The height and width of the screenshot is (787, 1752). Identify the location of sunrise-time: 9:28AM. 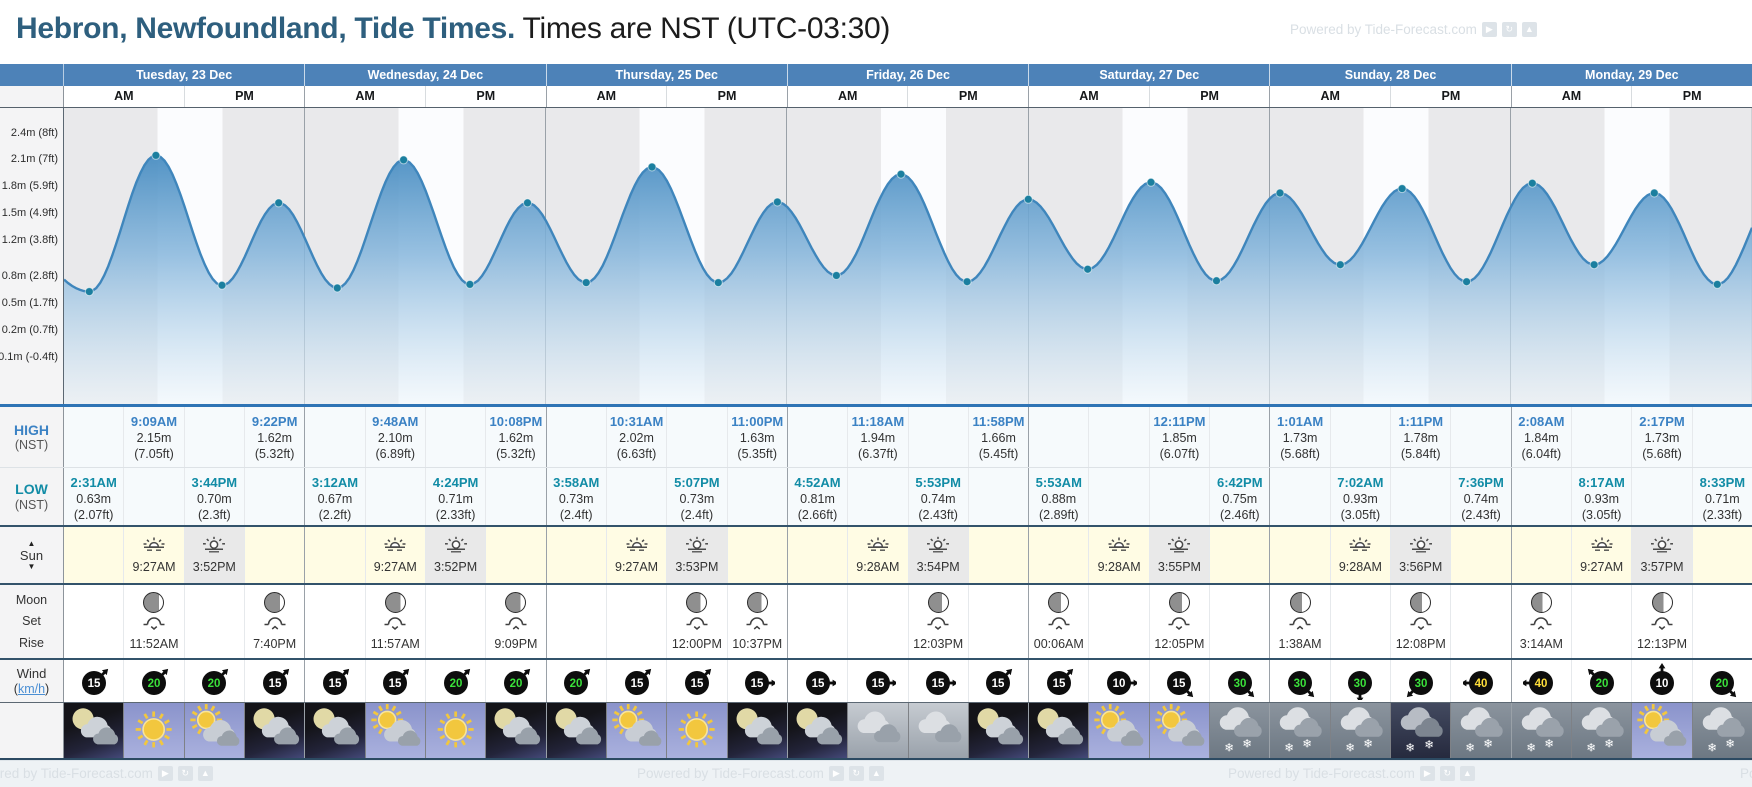
(878, 567).